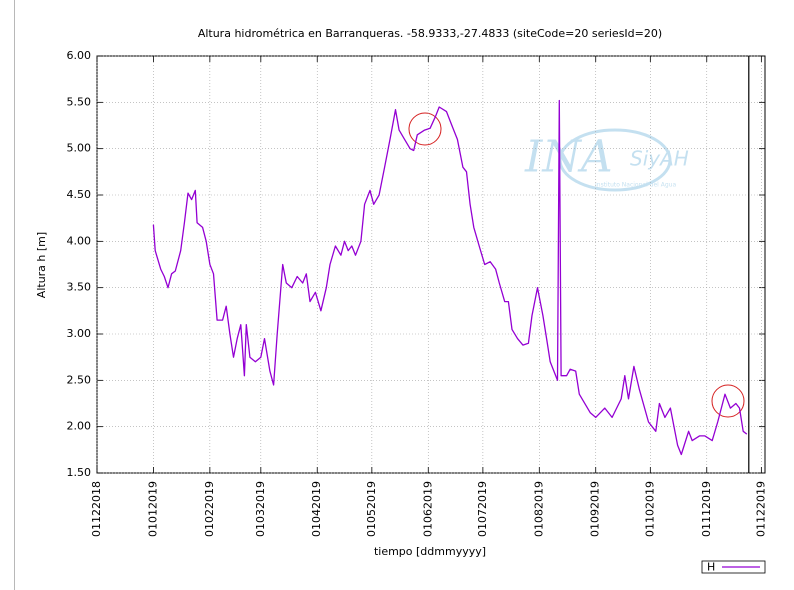 This screenshot has width=794, height=590. What do you see at coordinates (152, 509) in the screenshot?
I see `x-tick-label: 01012019` at bounding box center [152, 509].